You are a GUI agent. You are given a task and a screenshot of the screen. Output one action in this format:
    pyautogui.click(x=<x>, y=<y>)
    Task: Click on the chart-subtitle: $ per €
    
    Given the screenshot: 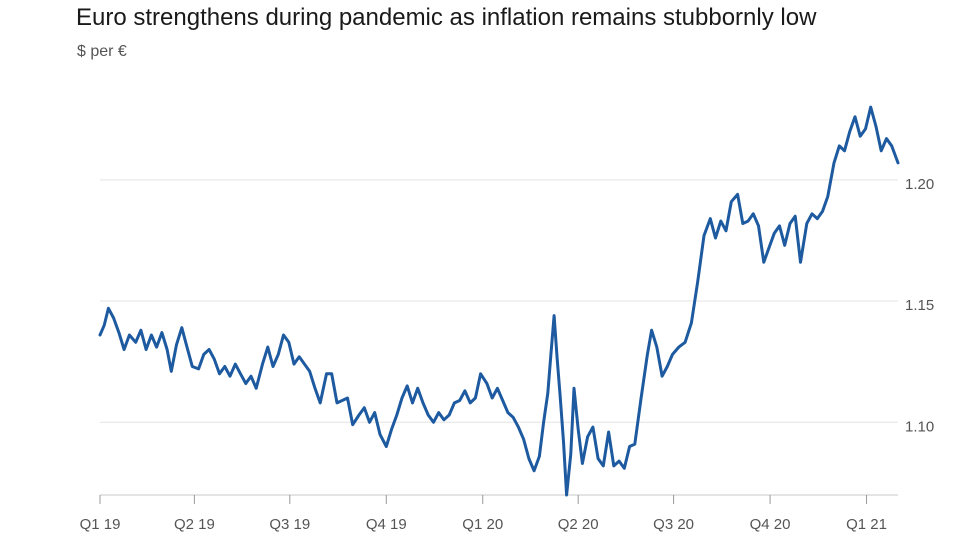 What is the action you would take?
    pyautogui.click(x=102, y=51)
    